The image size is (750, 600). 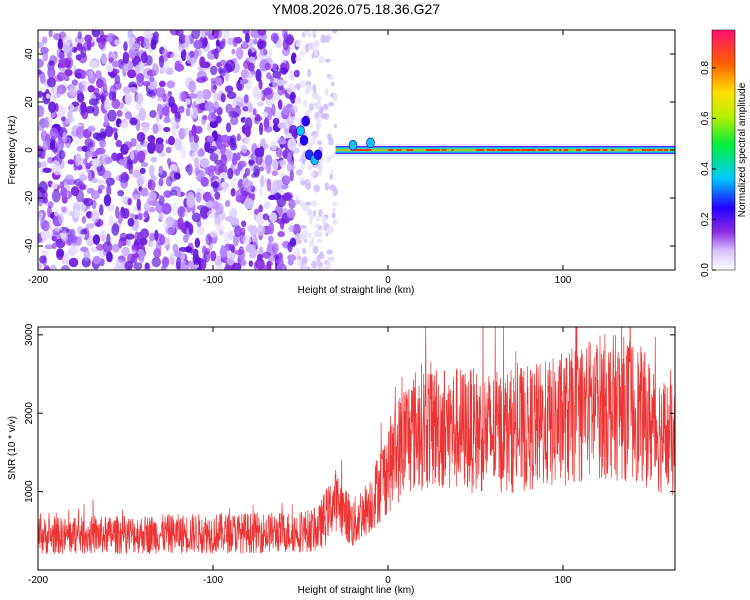 What do you see at coordinates (29, 197) in the screenshot?
I see `top-y-tick-label: -20` at bounding box center [29, 197].